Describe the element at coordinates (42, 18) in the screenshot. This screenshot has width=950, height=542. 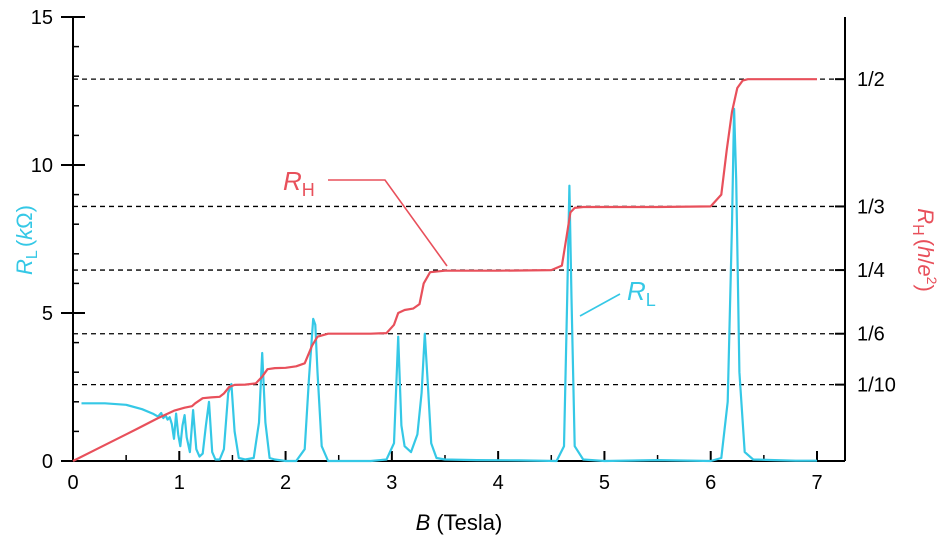
I see `y-tick-label: 15` at that location.